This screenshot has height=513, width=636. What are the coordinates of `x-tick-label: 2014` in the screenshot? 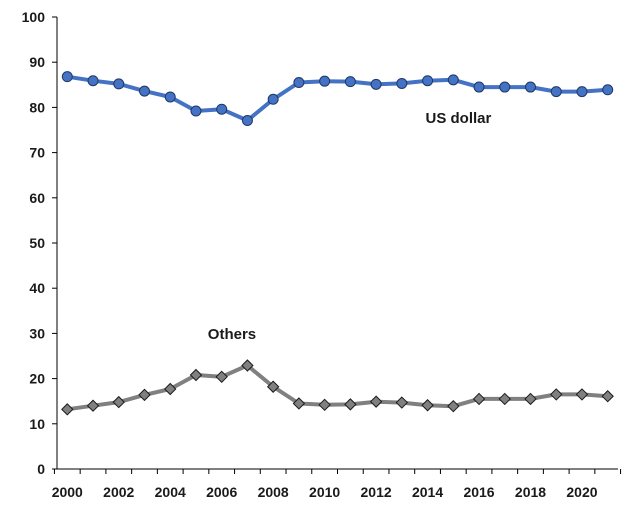 It's located at (427, 492).